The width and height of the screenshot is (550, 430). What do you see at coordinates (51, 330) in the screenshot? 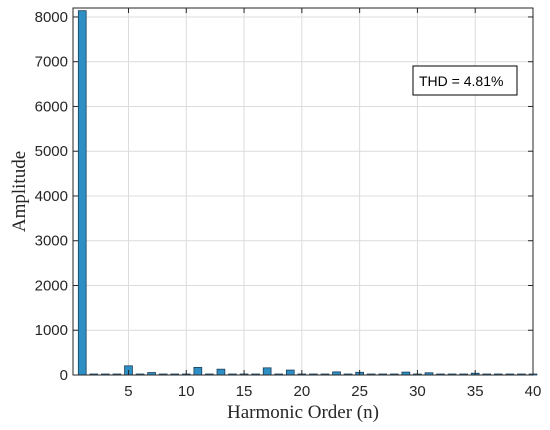
I see `y-tick-label: 1000` at bounding box center [51, 330].